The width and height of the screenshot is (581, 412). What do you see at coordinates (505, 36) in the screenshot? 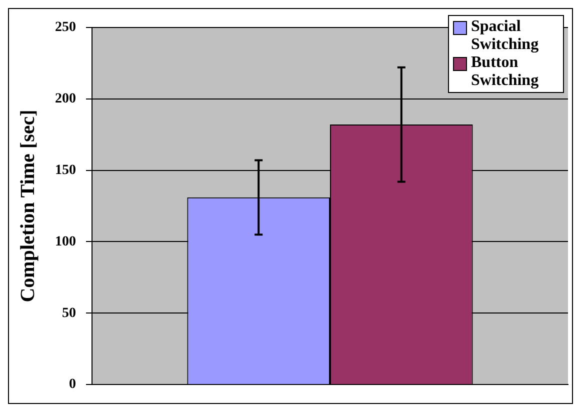
I see `legend-label: Spacial Switching` at bounding box center [505, 36].